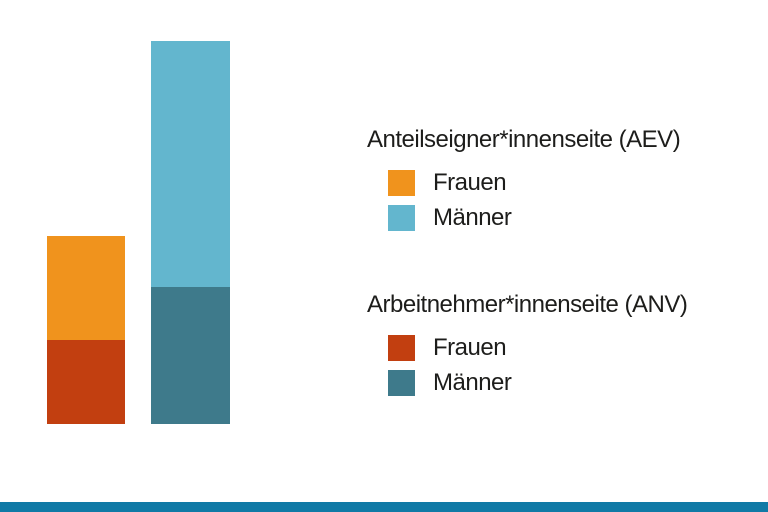  I want to click on legend-title-aev: Anteilseigner*innenseite (AEV), so click(524, 139).